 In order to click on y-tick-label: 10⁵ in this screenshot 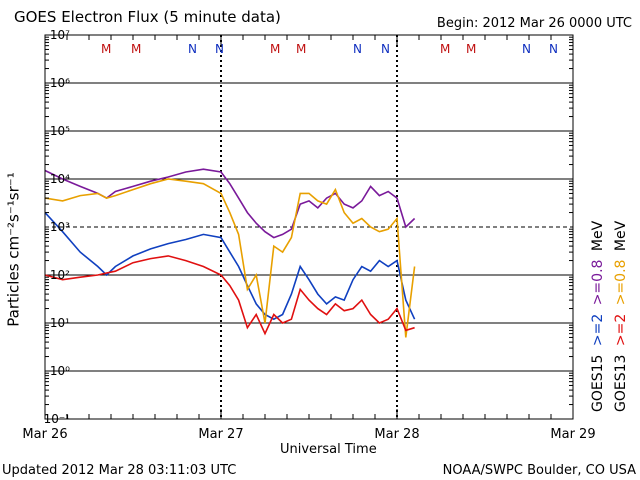, I will do `click(59, 131)`.